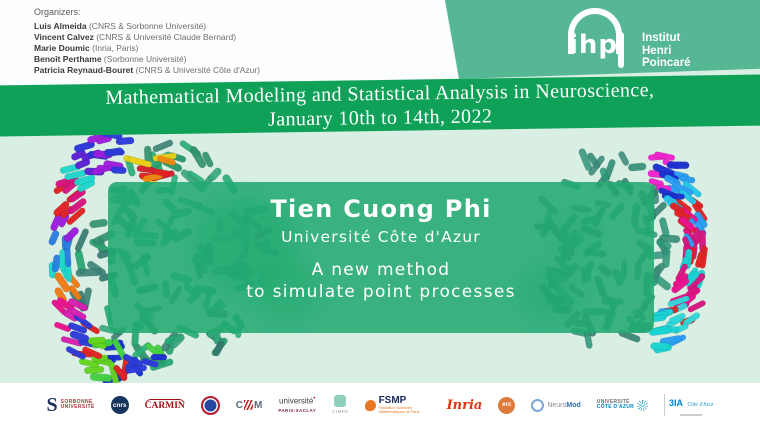 The image size is (760, 427). What do you see at coordinates (666, 50) in the screenshot?
I see `ihp-wordmark: Institut Henri Poincaré` at bounding box center [666, 50].